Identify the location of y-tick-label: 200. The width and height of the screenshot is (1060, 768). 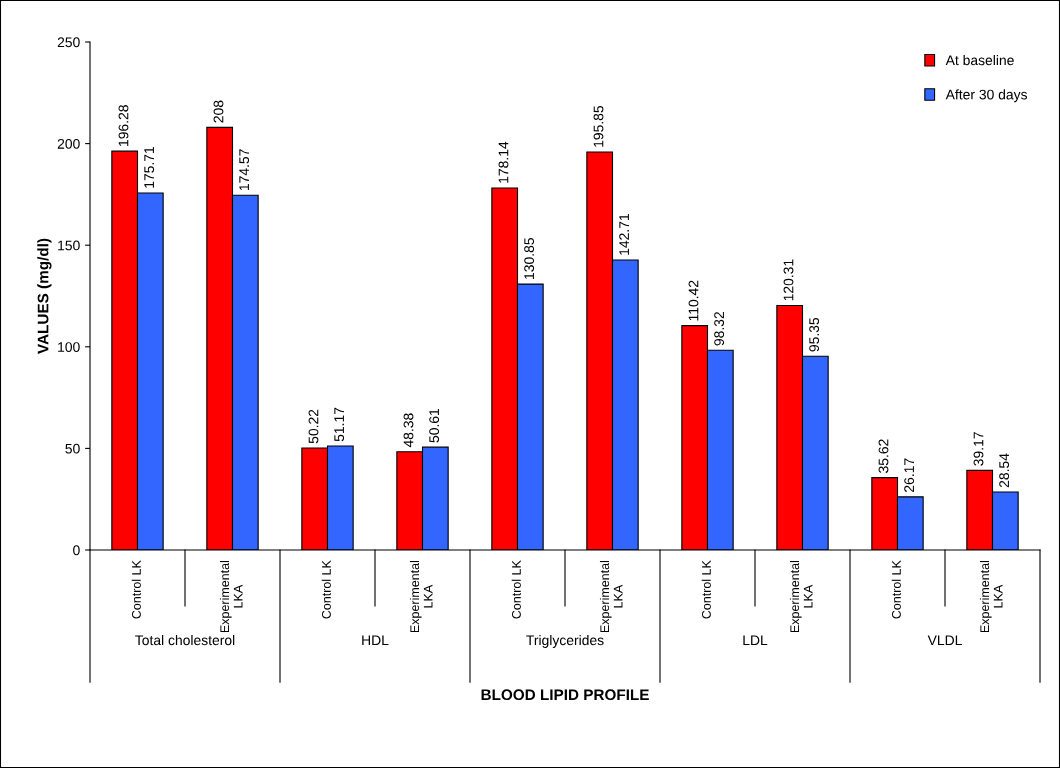
(68, 143).